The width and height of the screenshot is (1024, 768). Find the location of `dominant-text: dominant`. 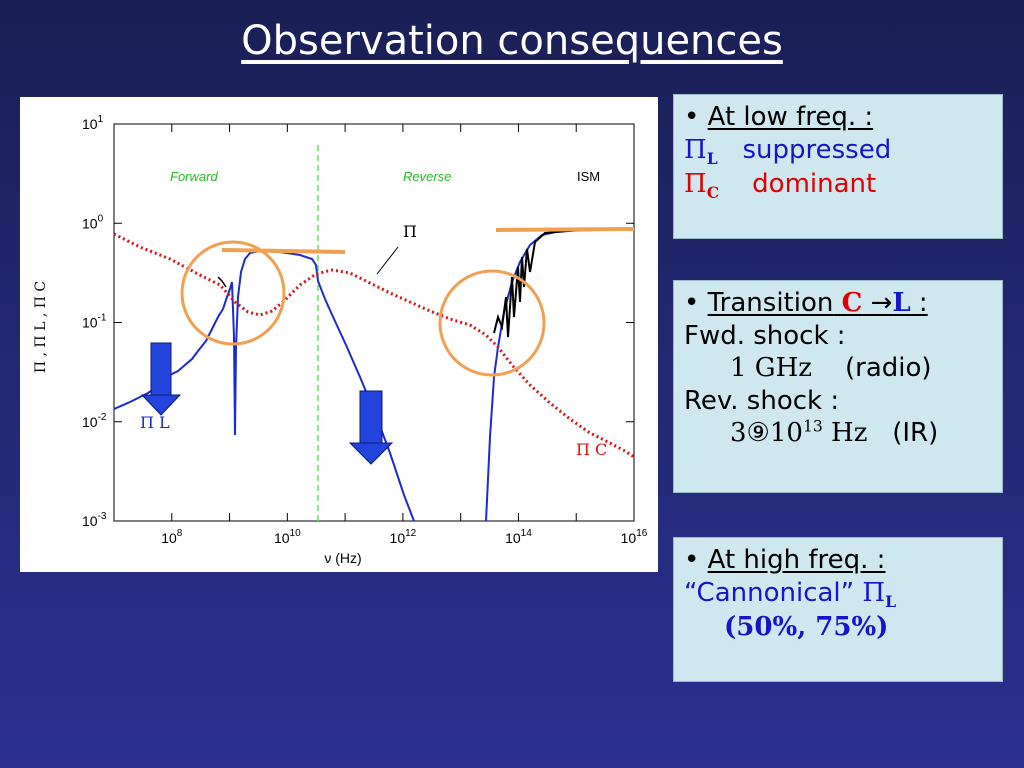

dominant-text: dominant is located at coordinates (814, 184).